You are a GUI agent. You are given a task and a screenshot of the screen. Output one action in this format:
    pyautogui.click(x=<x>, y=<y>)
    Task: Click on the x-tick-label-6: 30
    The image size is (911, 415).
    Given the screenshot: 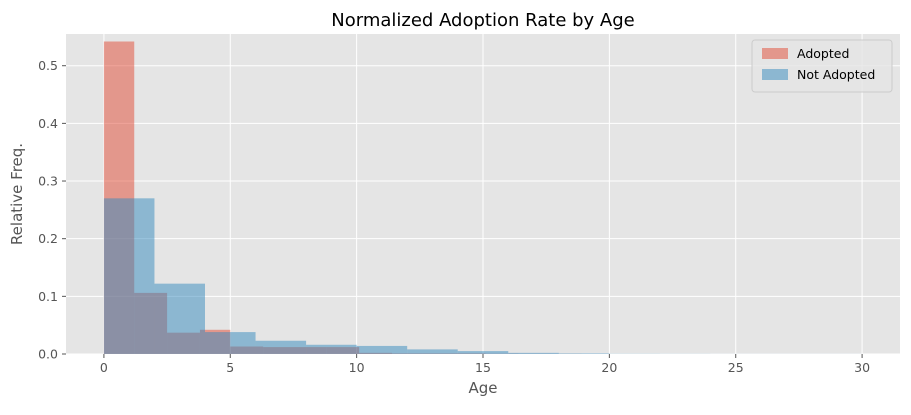 What is the action you would take?
    pyautogui.click(x=862, y=367)
    